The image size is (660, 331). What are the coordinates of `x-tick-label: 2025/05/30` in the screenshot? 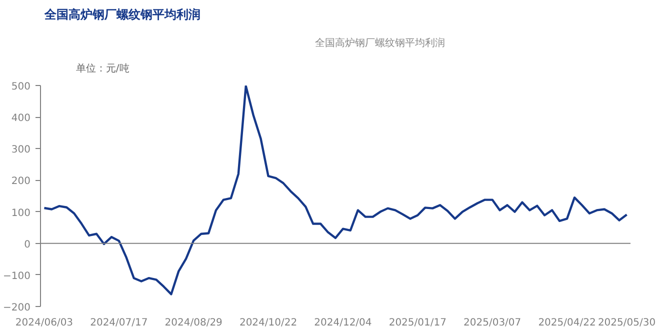 It's located at (627, 323).